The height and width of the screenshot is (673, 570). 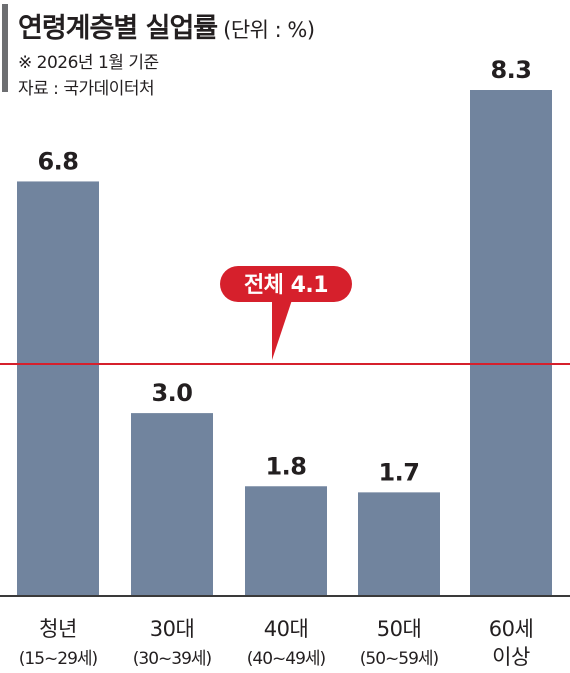 What do you see at coordinates (398, 472) in the screenshot?
I see `bar-value-label-3: 1.7` at bounding box center [398, 472].